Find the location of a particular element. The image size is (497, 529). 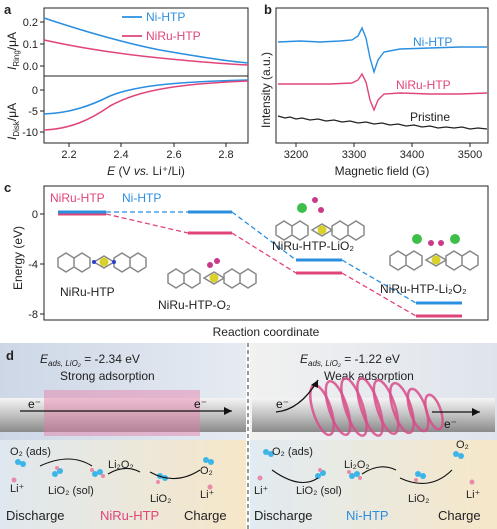

species-label: NiRu-HTP is located at coordinates (87, 292).